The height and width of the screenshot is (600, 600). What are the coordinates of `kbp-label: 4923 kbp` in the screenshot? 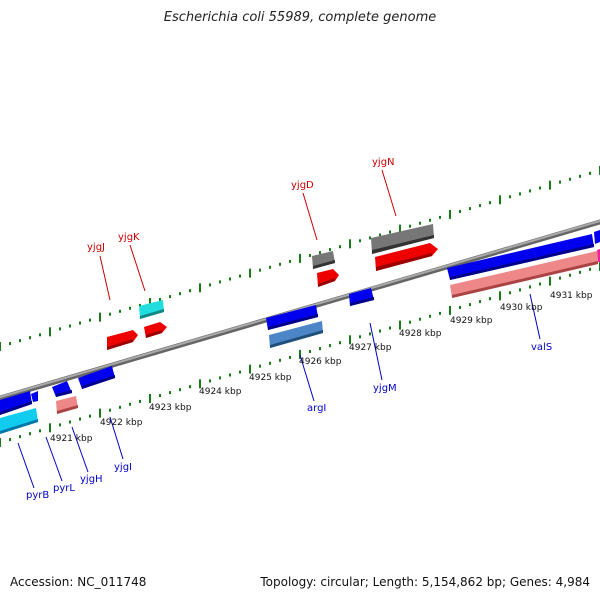 It's located at (170, 408).